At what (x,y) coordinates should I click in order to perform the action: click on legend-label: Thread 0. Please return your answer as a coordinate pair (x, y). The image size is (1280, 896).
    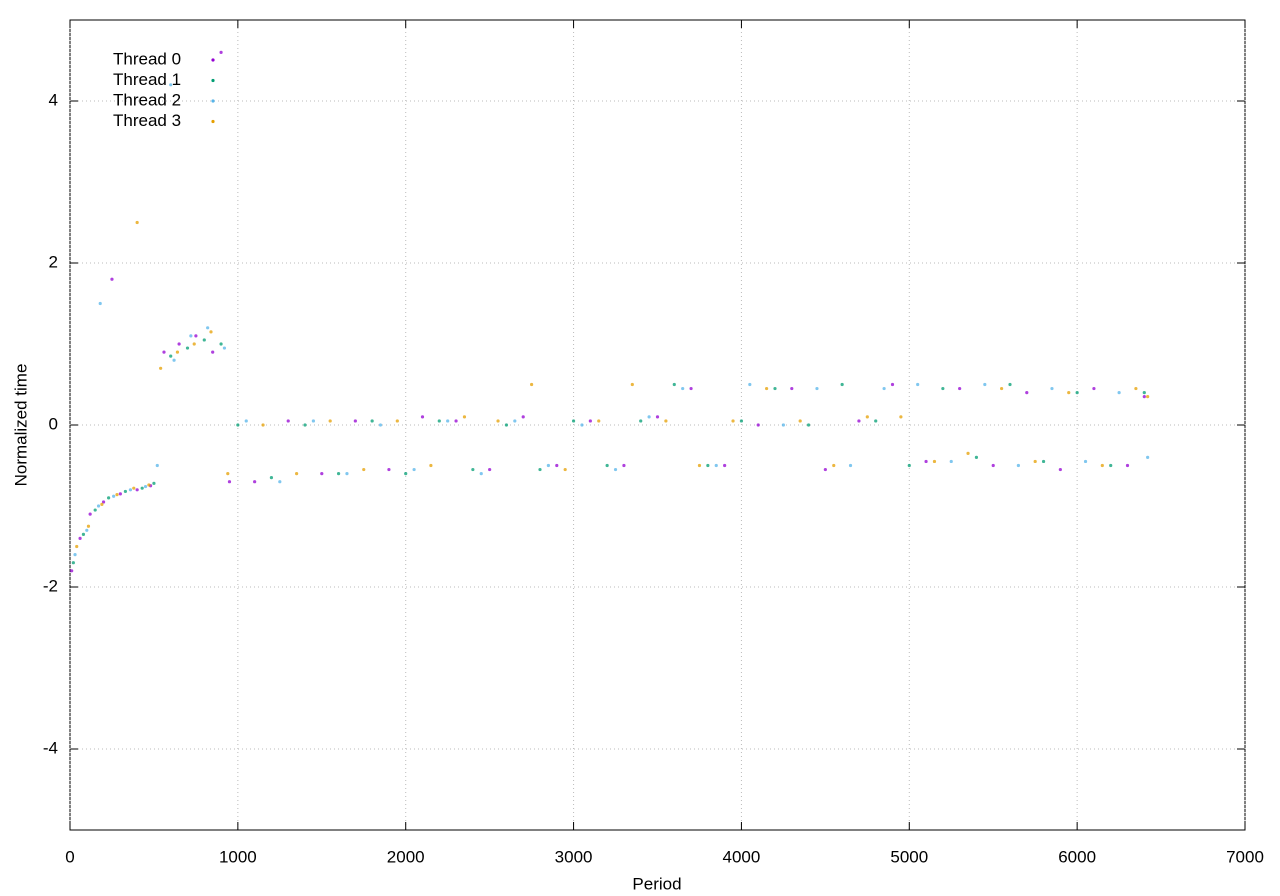
    Looking at the image, I should click on (147, 58).